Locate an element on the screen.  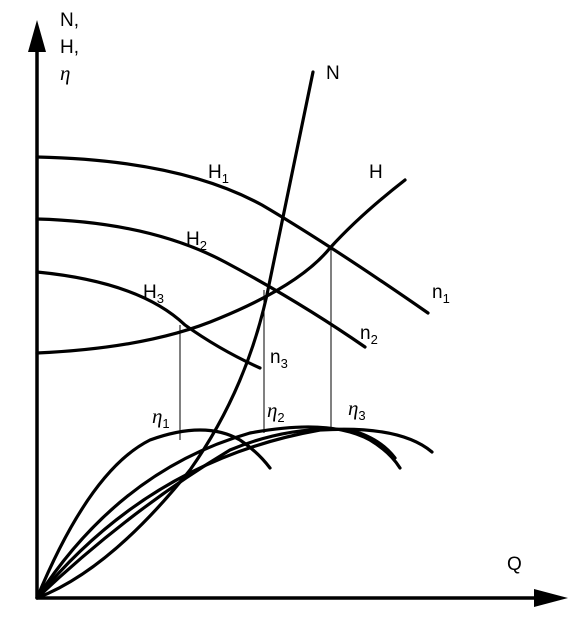
y-axis-label-eta: η is located at coordinates (65, 73).